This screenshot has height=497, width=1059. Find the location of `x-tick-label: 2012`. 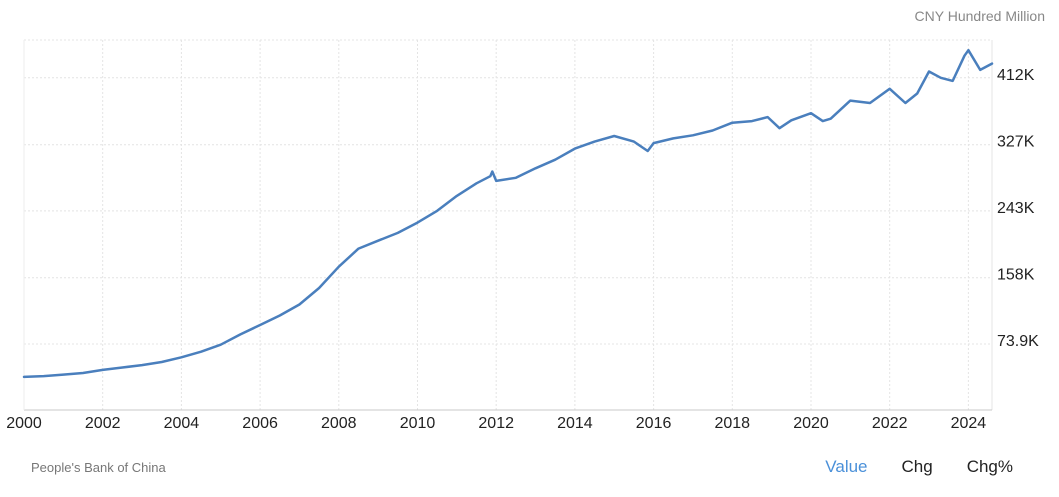

x-tick-label: 2012 is located at coordinates (496, 423).